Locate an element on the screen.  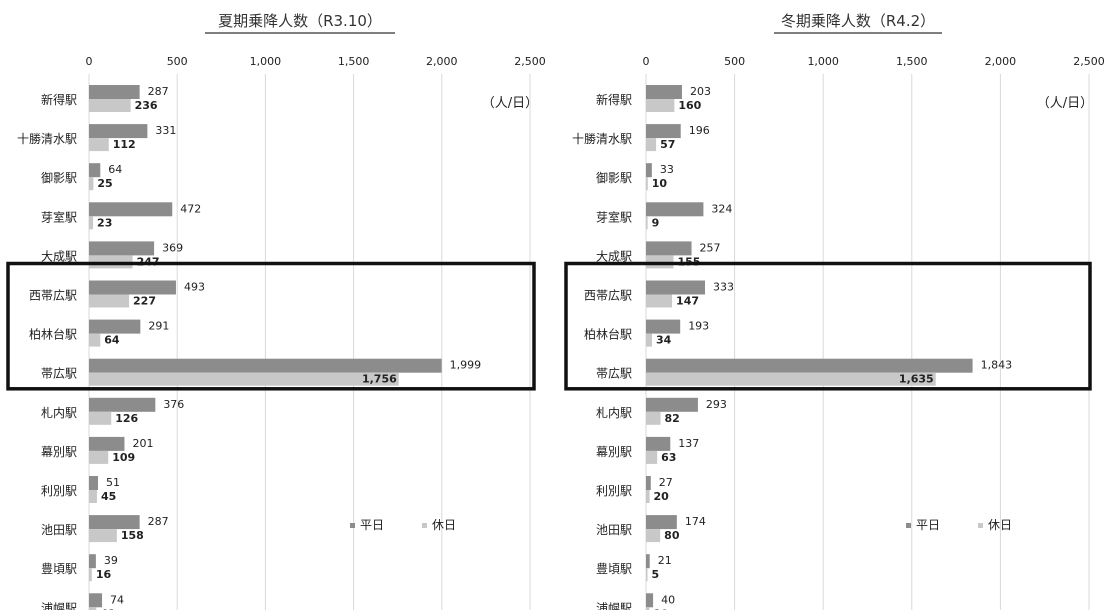
data-label-holiday: 1,635 is located at coordinates (916, 379).